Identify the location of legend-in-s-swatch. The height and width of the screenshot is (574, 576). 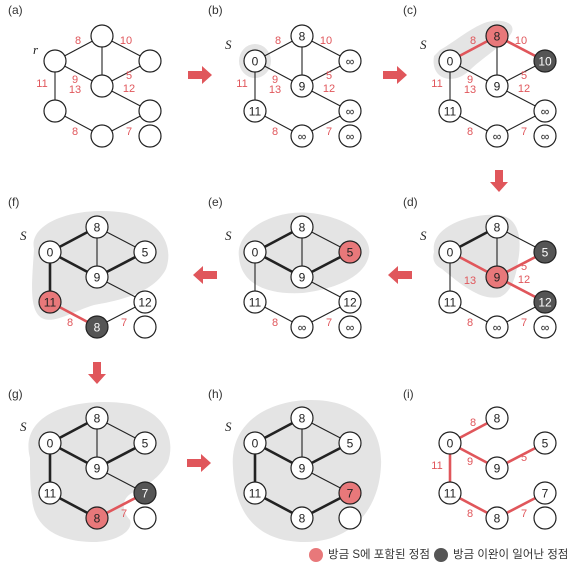
(316, 555).